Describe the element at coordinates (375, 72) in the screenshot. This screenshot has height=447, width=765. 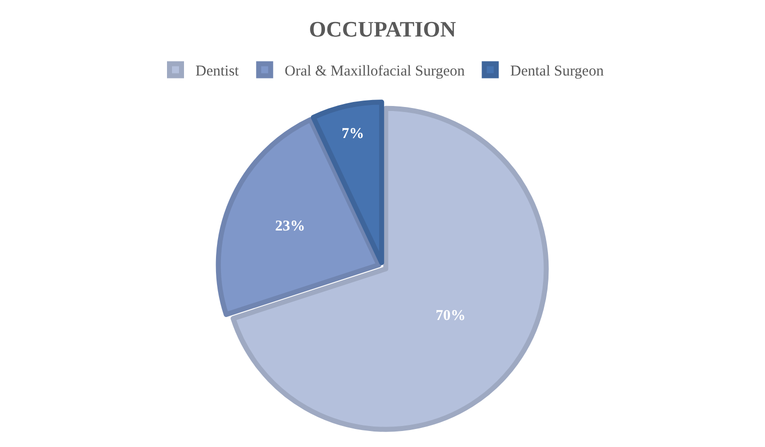
I see `legend-label: Oral & Maxillofacial Surgeon` at that location.